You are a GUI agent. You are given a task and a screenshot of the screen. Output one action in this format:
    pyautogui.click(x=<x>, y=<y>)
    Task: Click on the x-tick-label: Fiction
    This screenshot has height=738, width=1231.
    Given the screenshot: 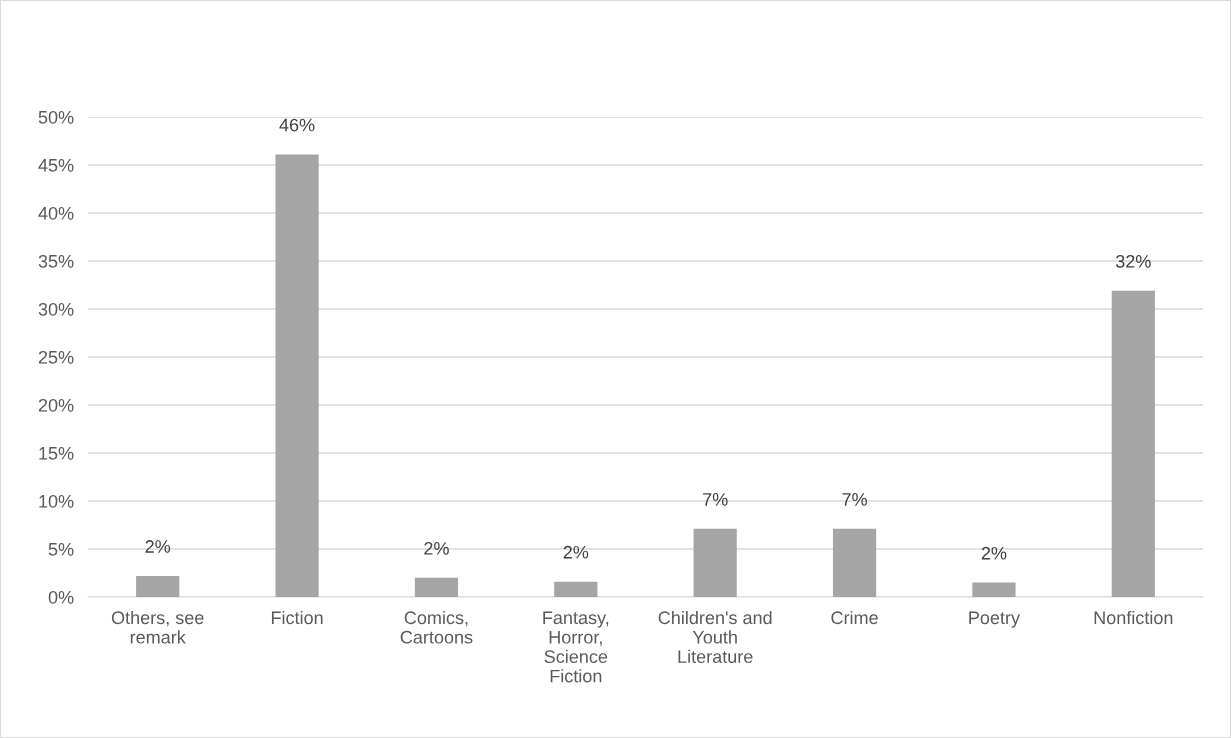 What is the action you would take?
    pyautogui.click(x=297, y=617)
    